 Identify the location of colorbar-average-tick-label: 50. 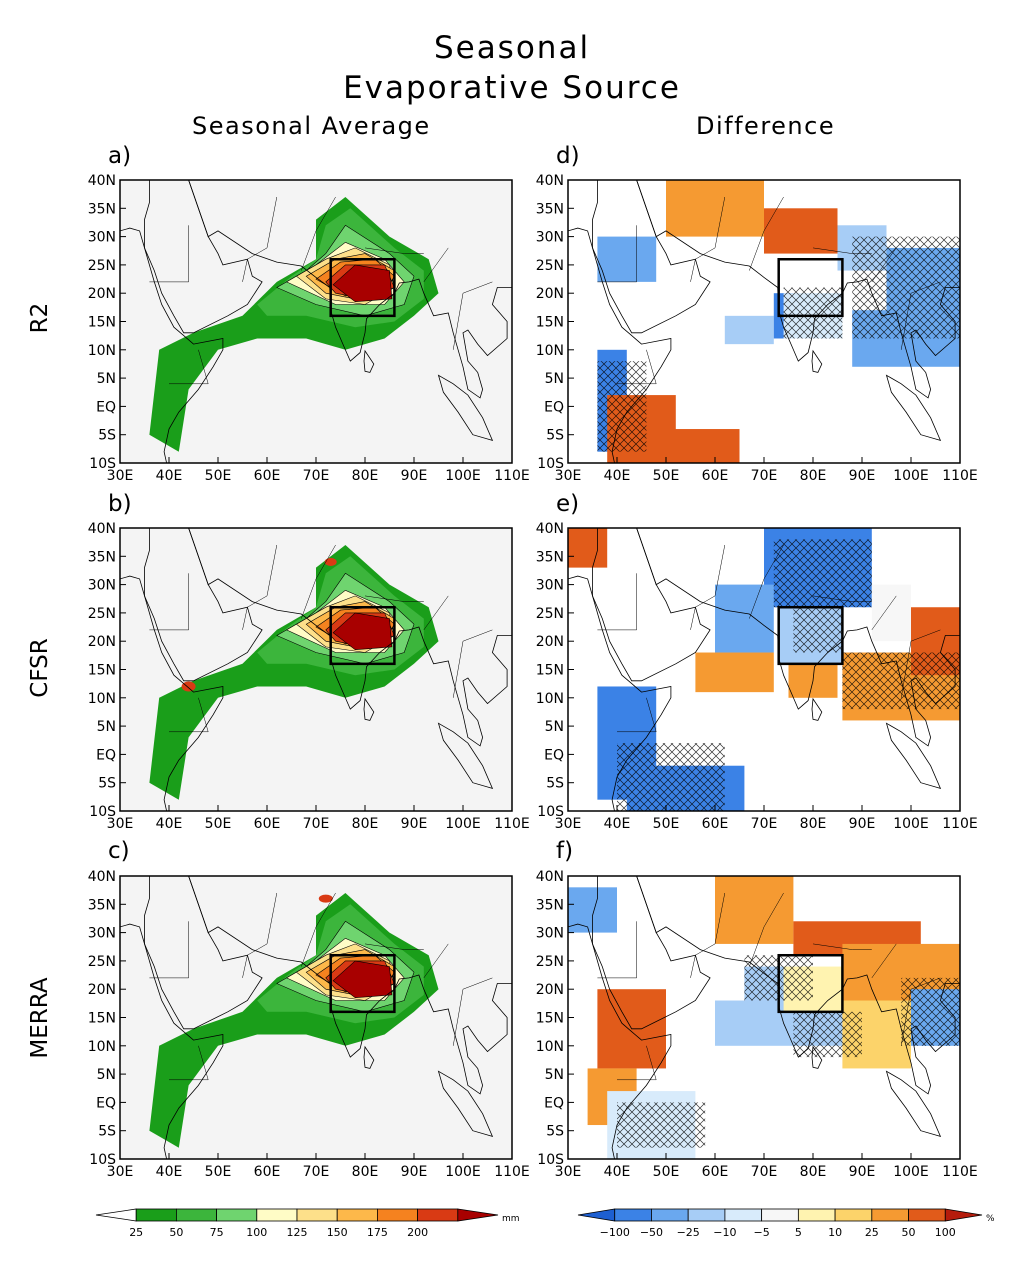
(176, 1232).